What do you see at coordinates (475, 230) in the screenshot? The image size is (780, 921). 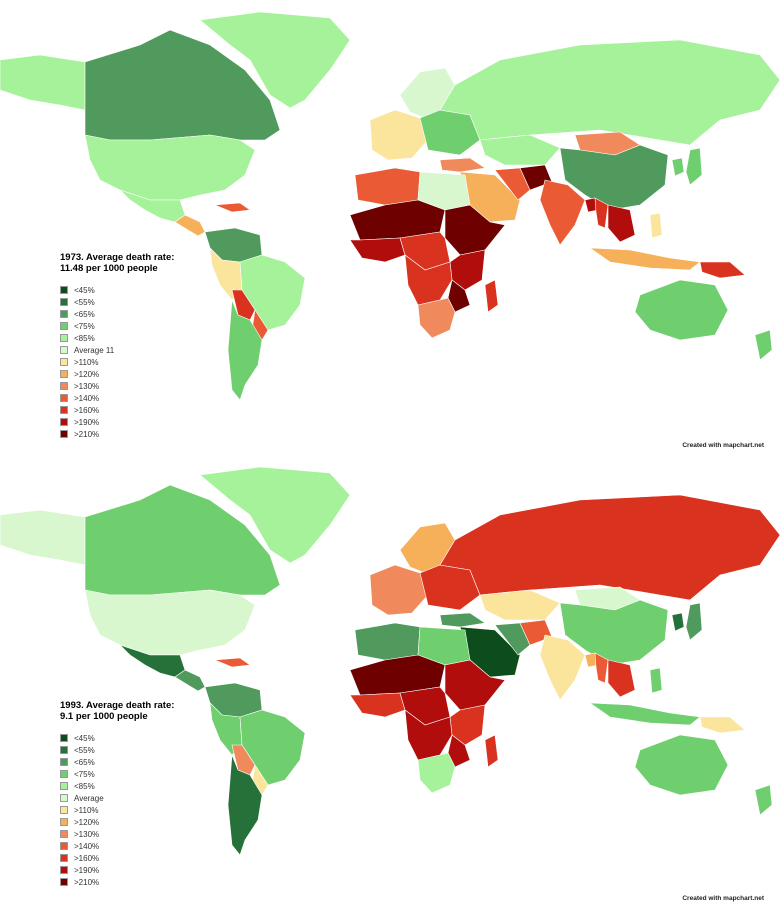 I see `region-ethiopia-somalia` at bounding box center [475, 230].